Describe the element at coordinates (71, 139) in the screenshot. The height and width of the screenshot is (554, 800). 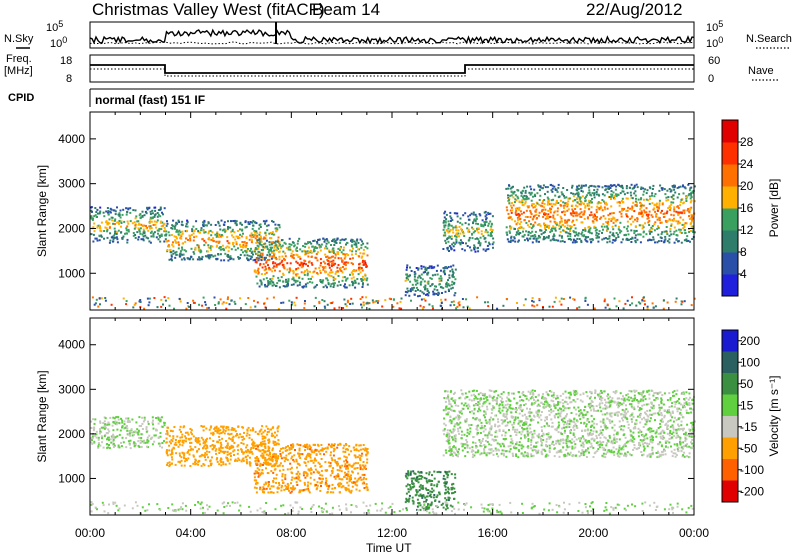
I see `y-tick-label: 4000` at that location.